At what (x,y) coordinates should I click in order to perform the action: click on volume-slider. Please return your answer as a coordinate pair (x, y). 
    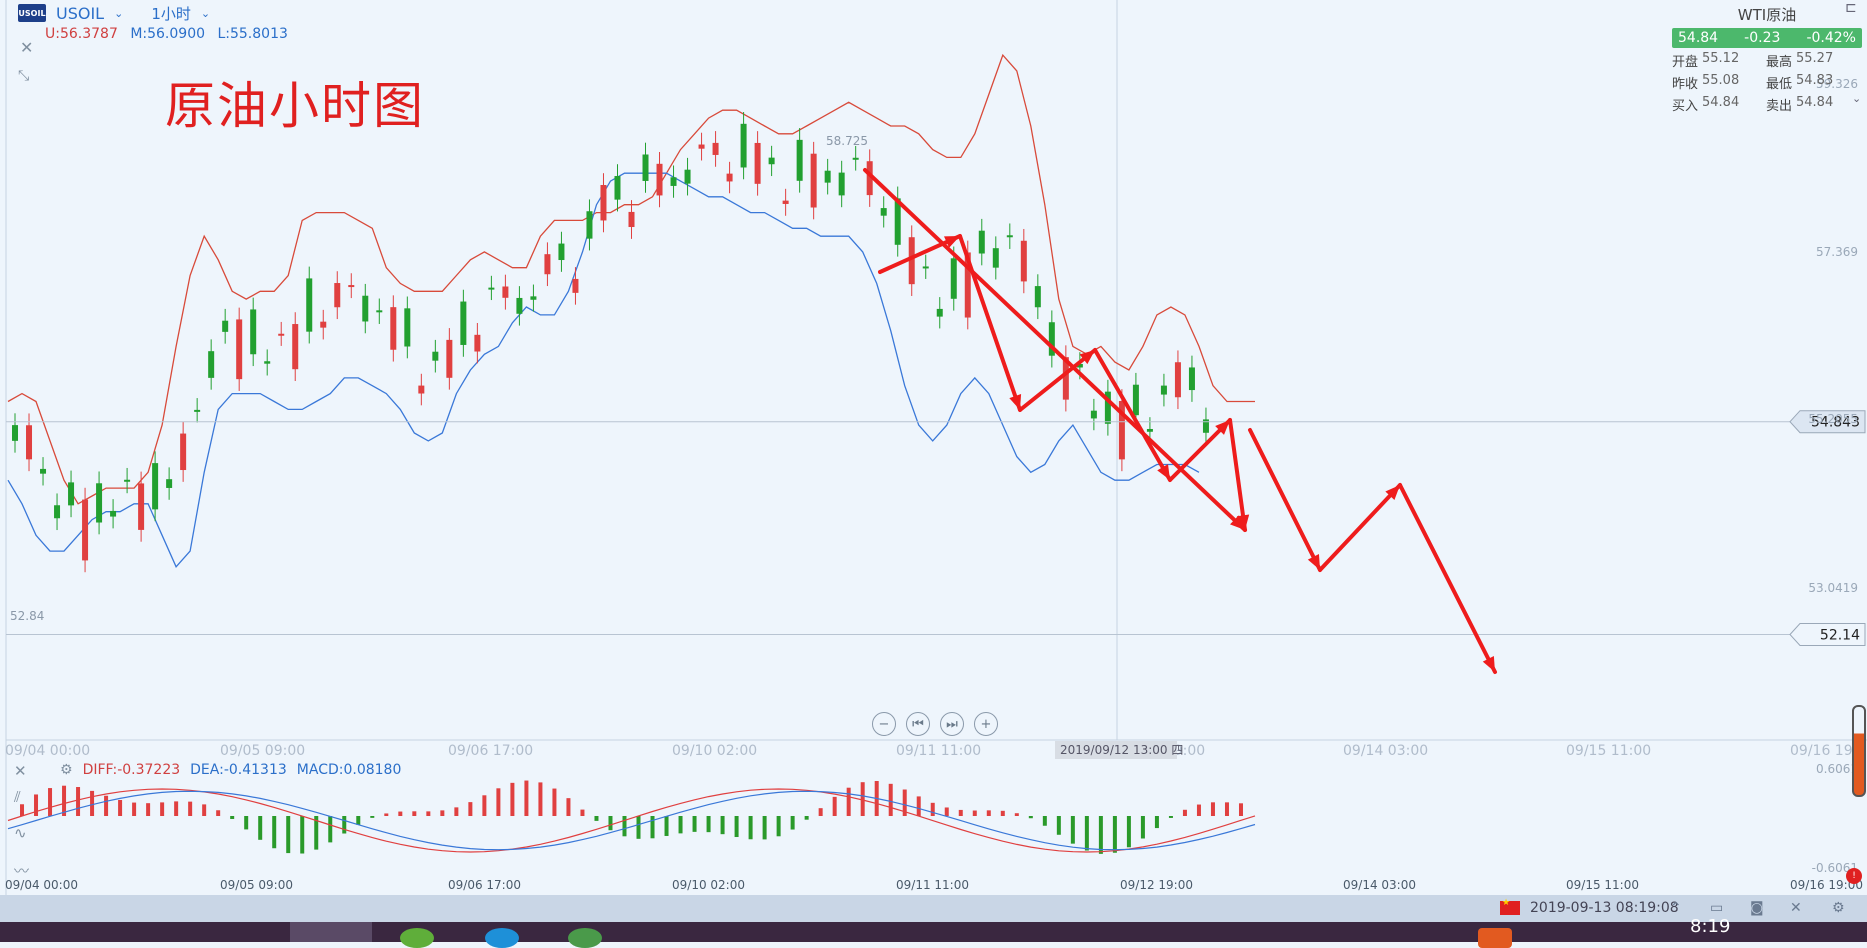
    Looking at the image, I should click on (1859, 751).